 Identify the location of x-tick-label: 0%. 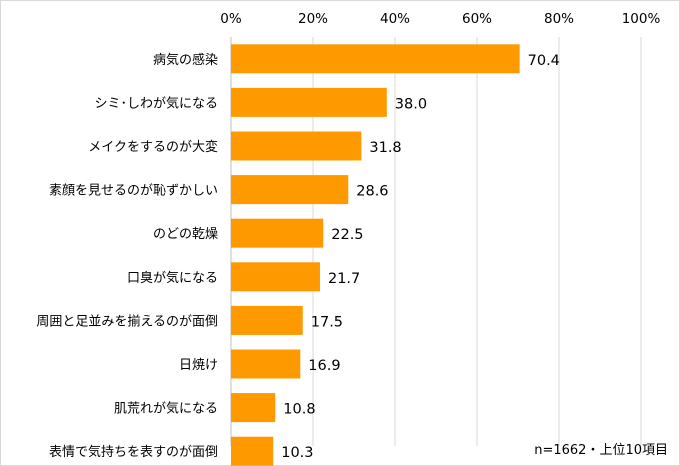
(231, 19).